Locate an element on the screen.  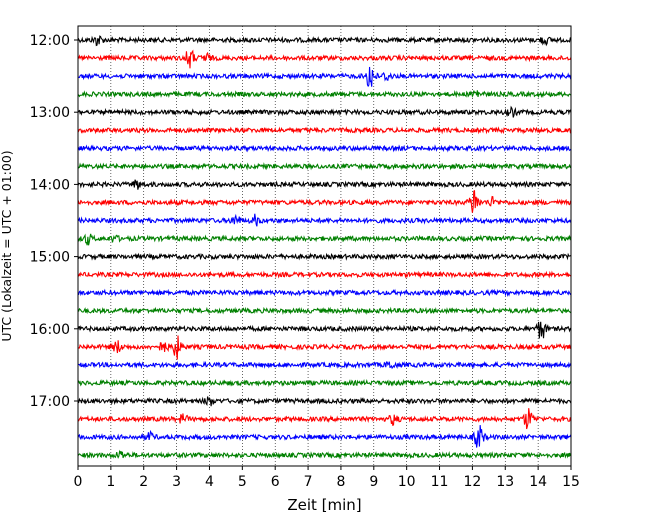
x-tick-label: 7 is located at coordinates (308, 482).